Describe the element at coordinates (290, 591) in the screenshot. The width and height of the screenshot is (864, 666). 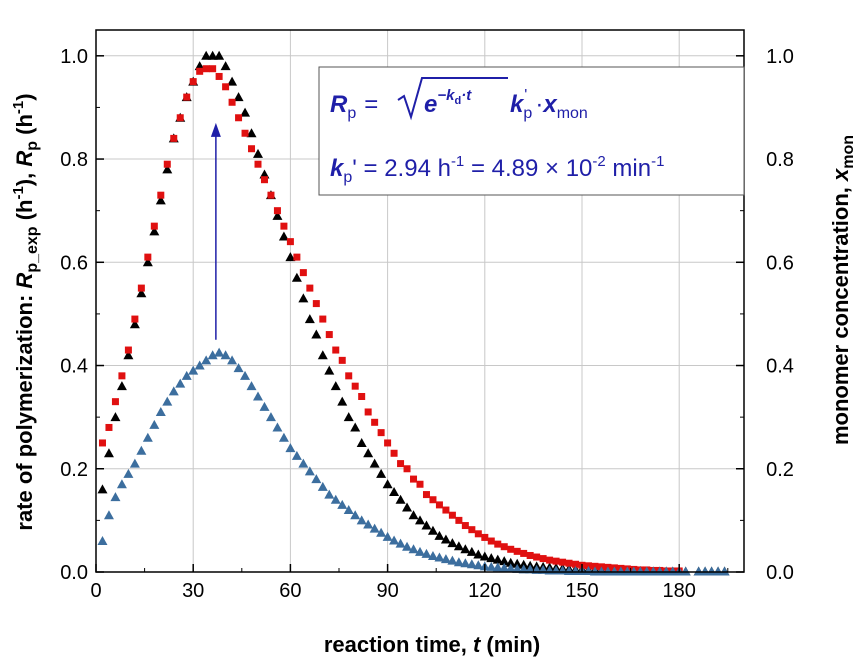
I see `x-tick-label: 60` at that location.